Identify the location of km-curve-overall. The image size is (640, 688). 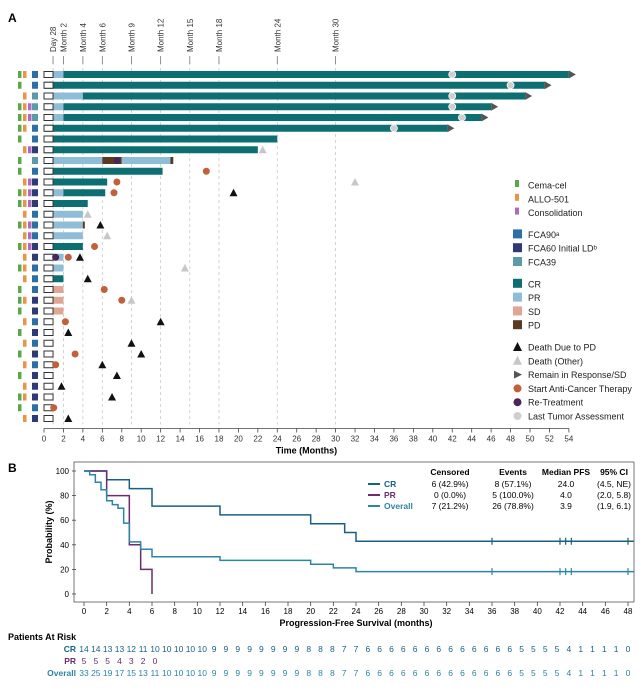
(359, 521).